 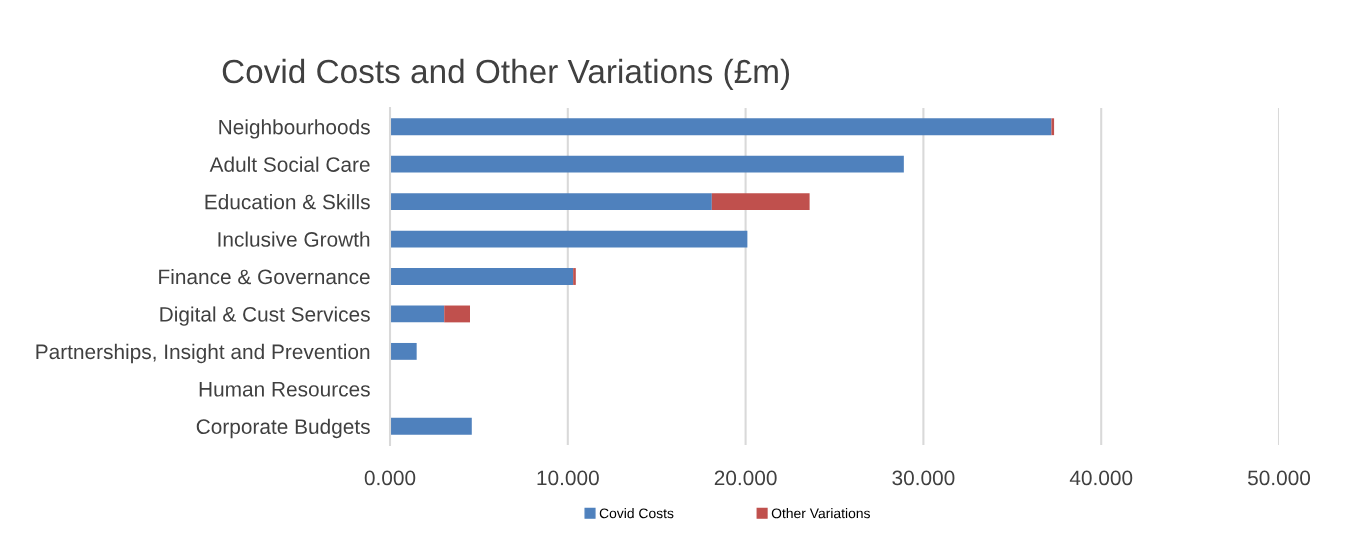 I want to click on y-tick-label: Human Resources, so click(x=284, y=389).